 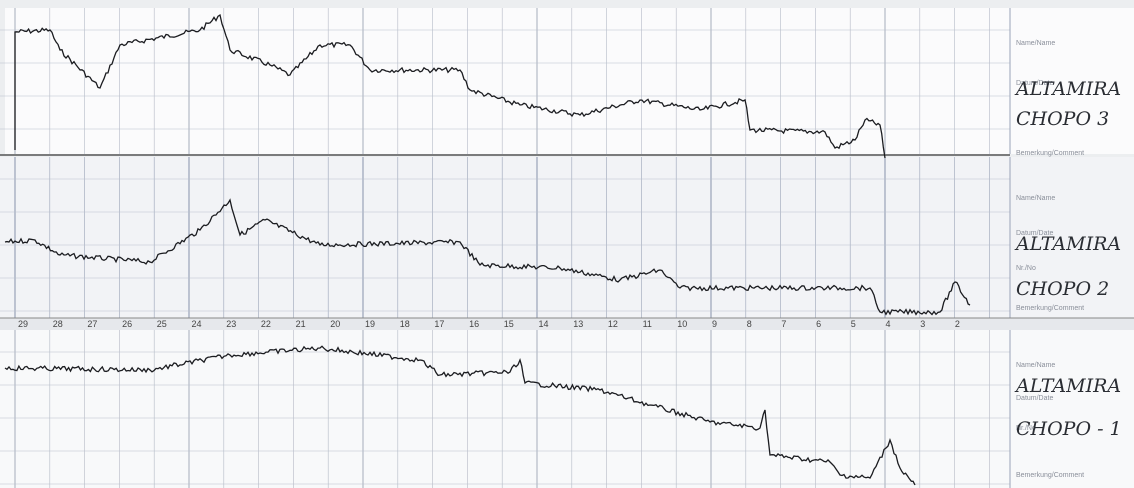 I want to click on scale-label: 13, so click(x=578, y=324).